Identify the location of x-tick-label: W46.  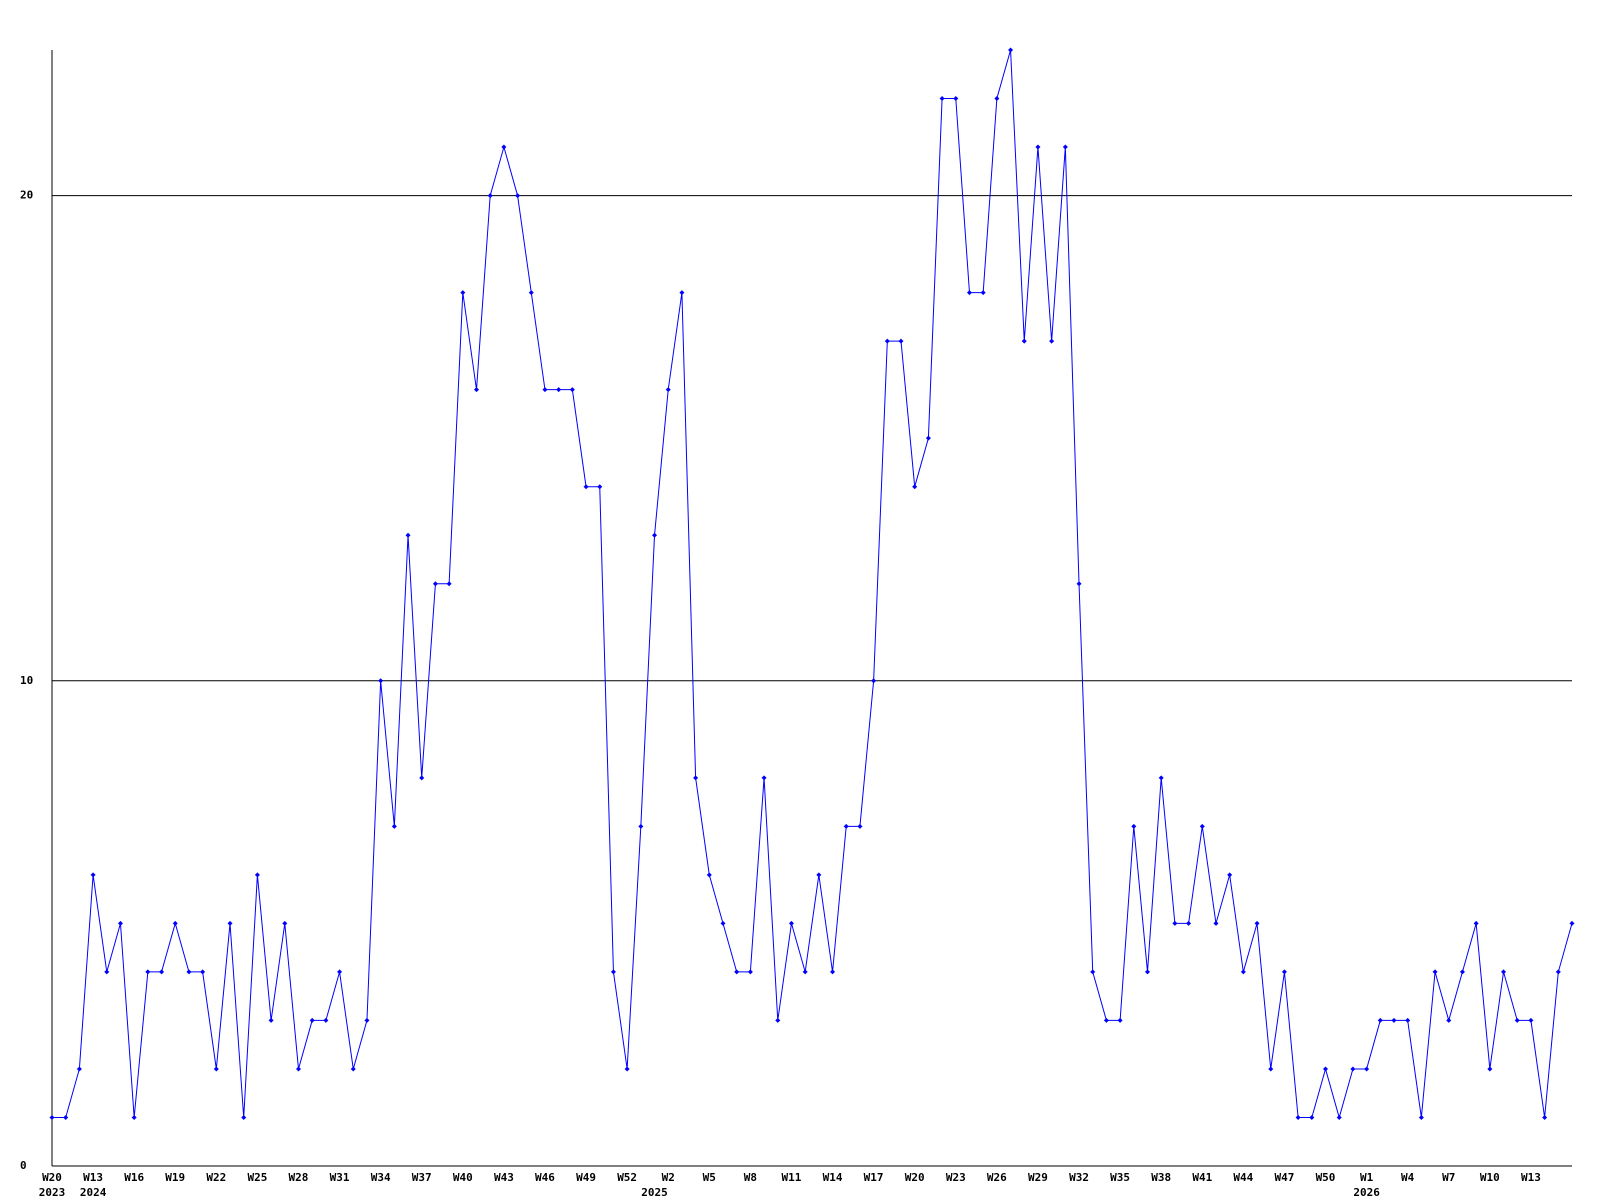
(545, 1177).